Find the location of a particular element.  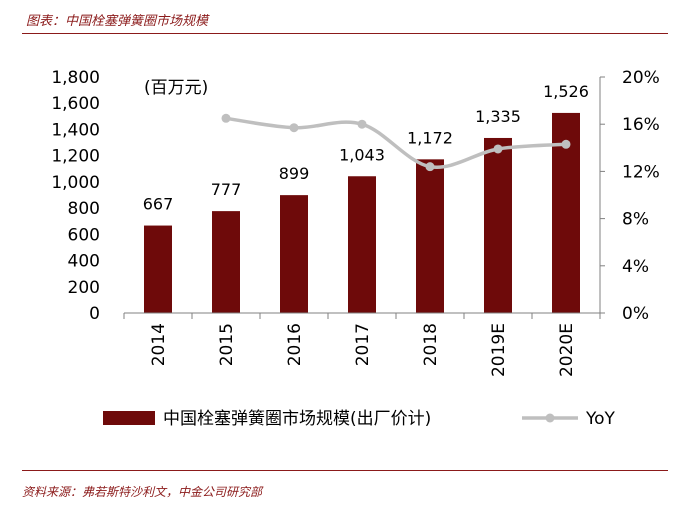

y-tick-label: 0 is located at coordinates (94, 314).